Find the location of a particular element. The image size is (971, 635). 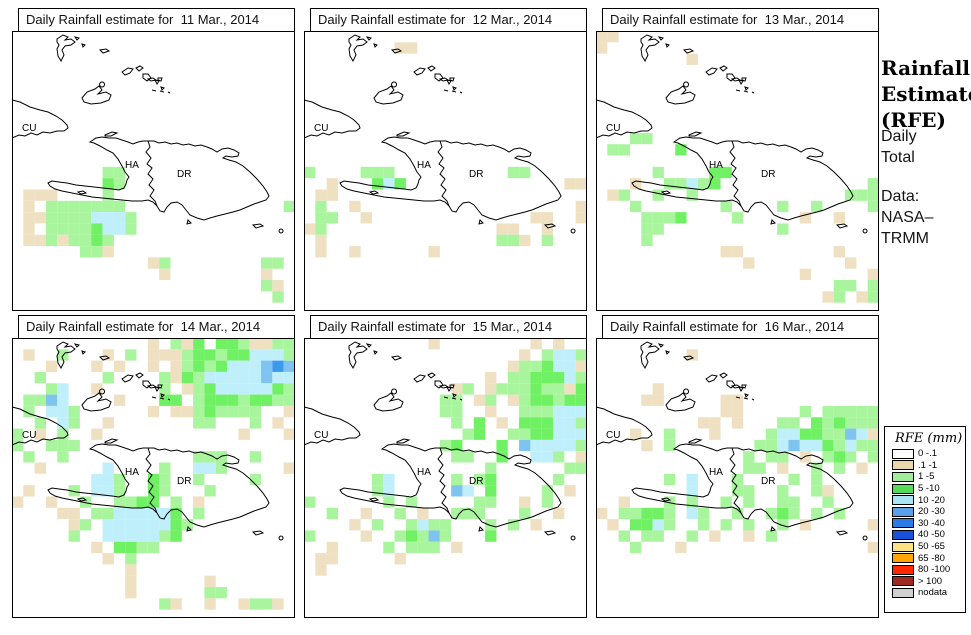

legend-color-swatch is located at coordinates (903, 511).